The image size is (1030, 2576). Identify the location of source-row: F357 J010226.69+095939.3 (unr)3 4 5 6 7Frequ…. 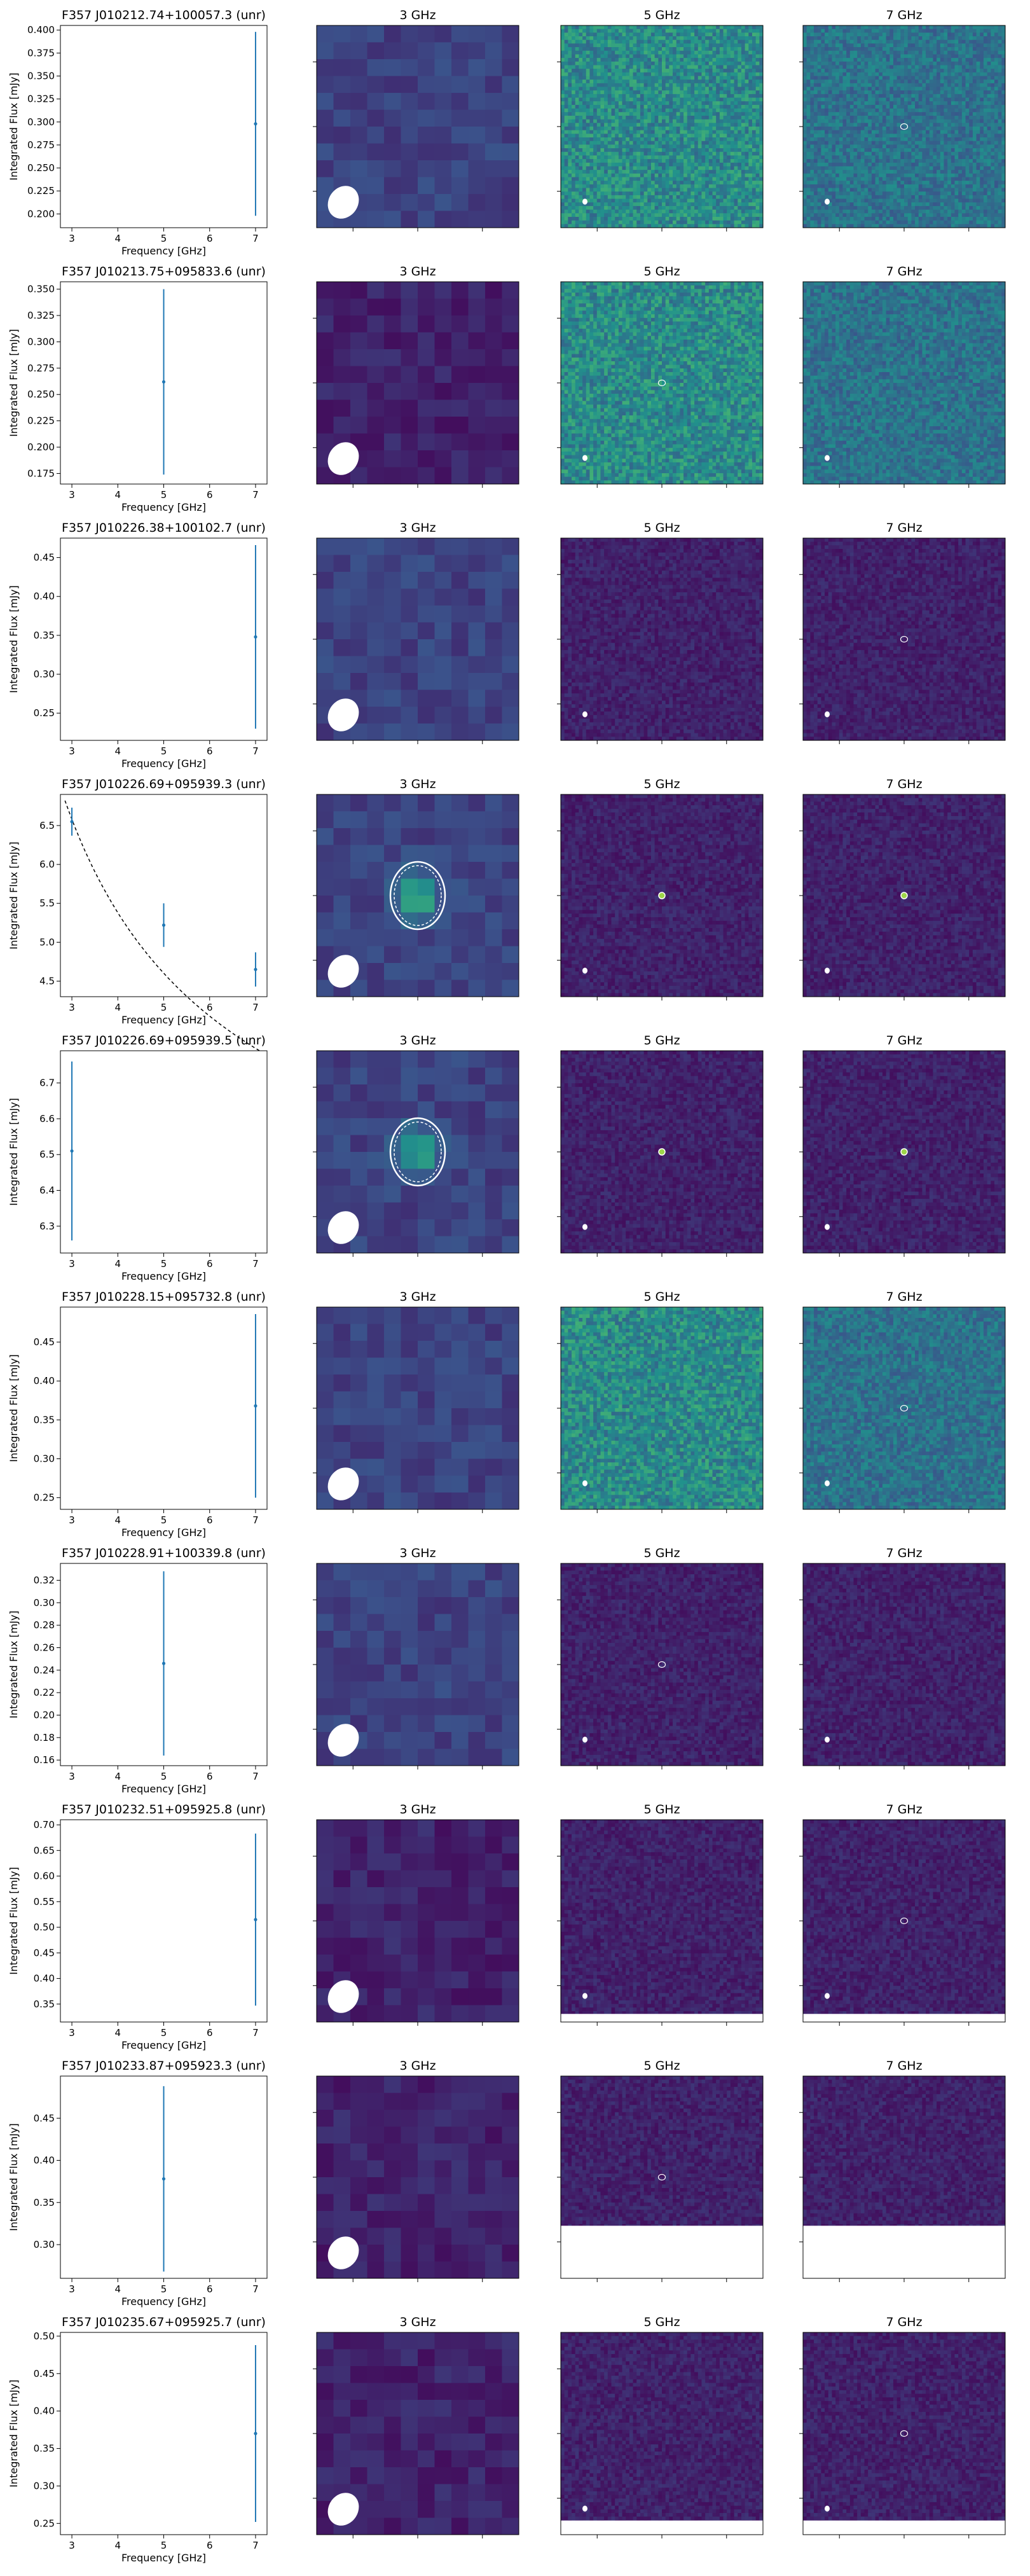
(507, 915).